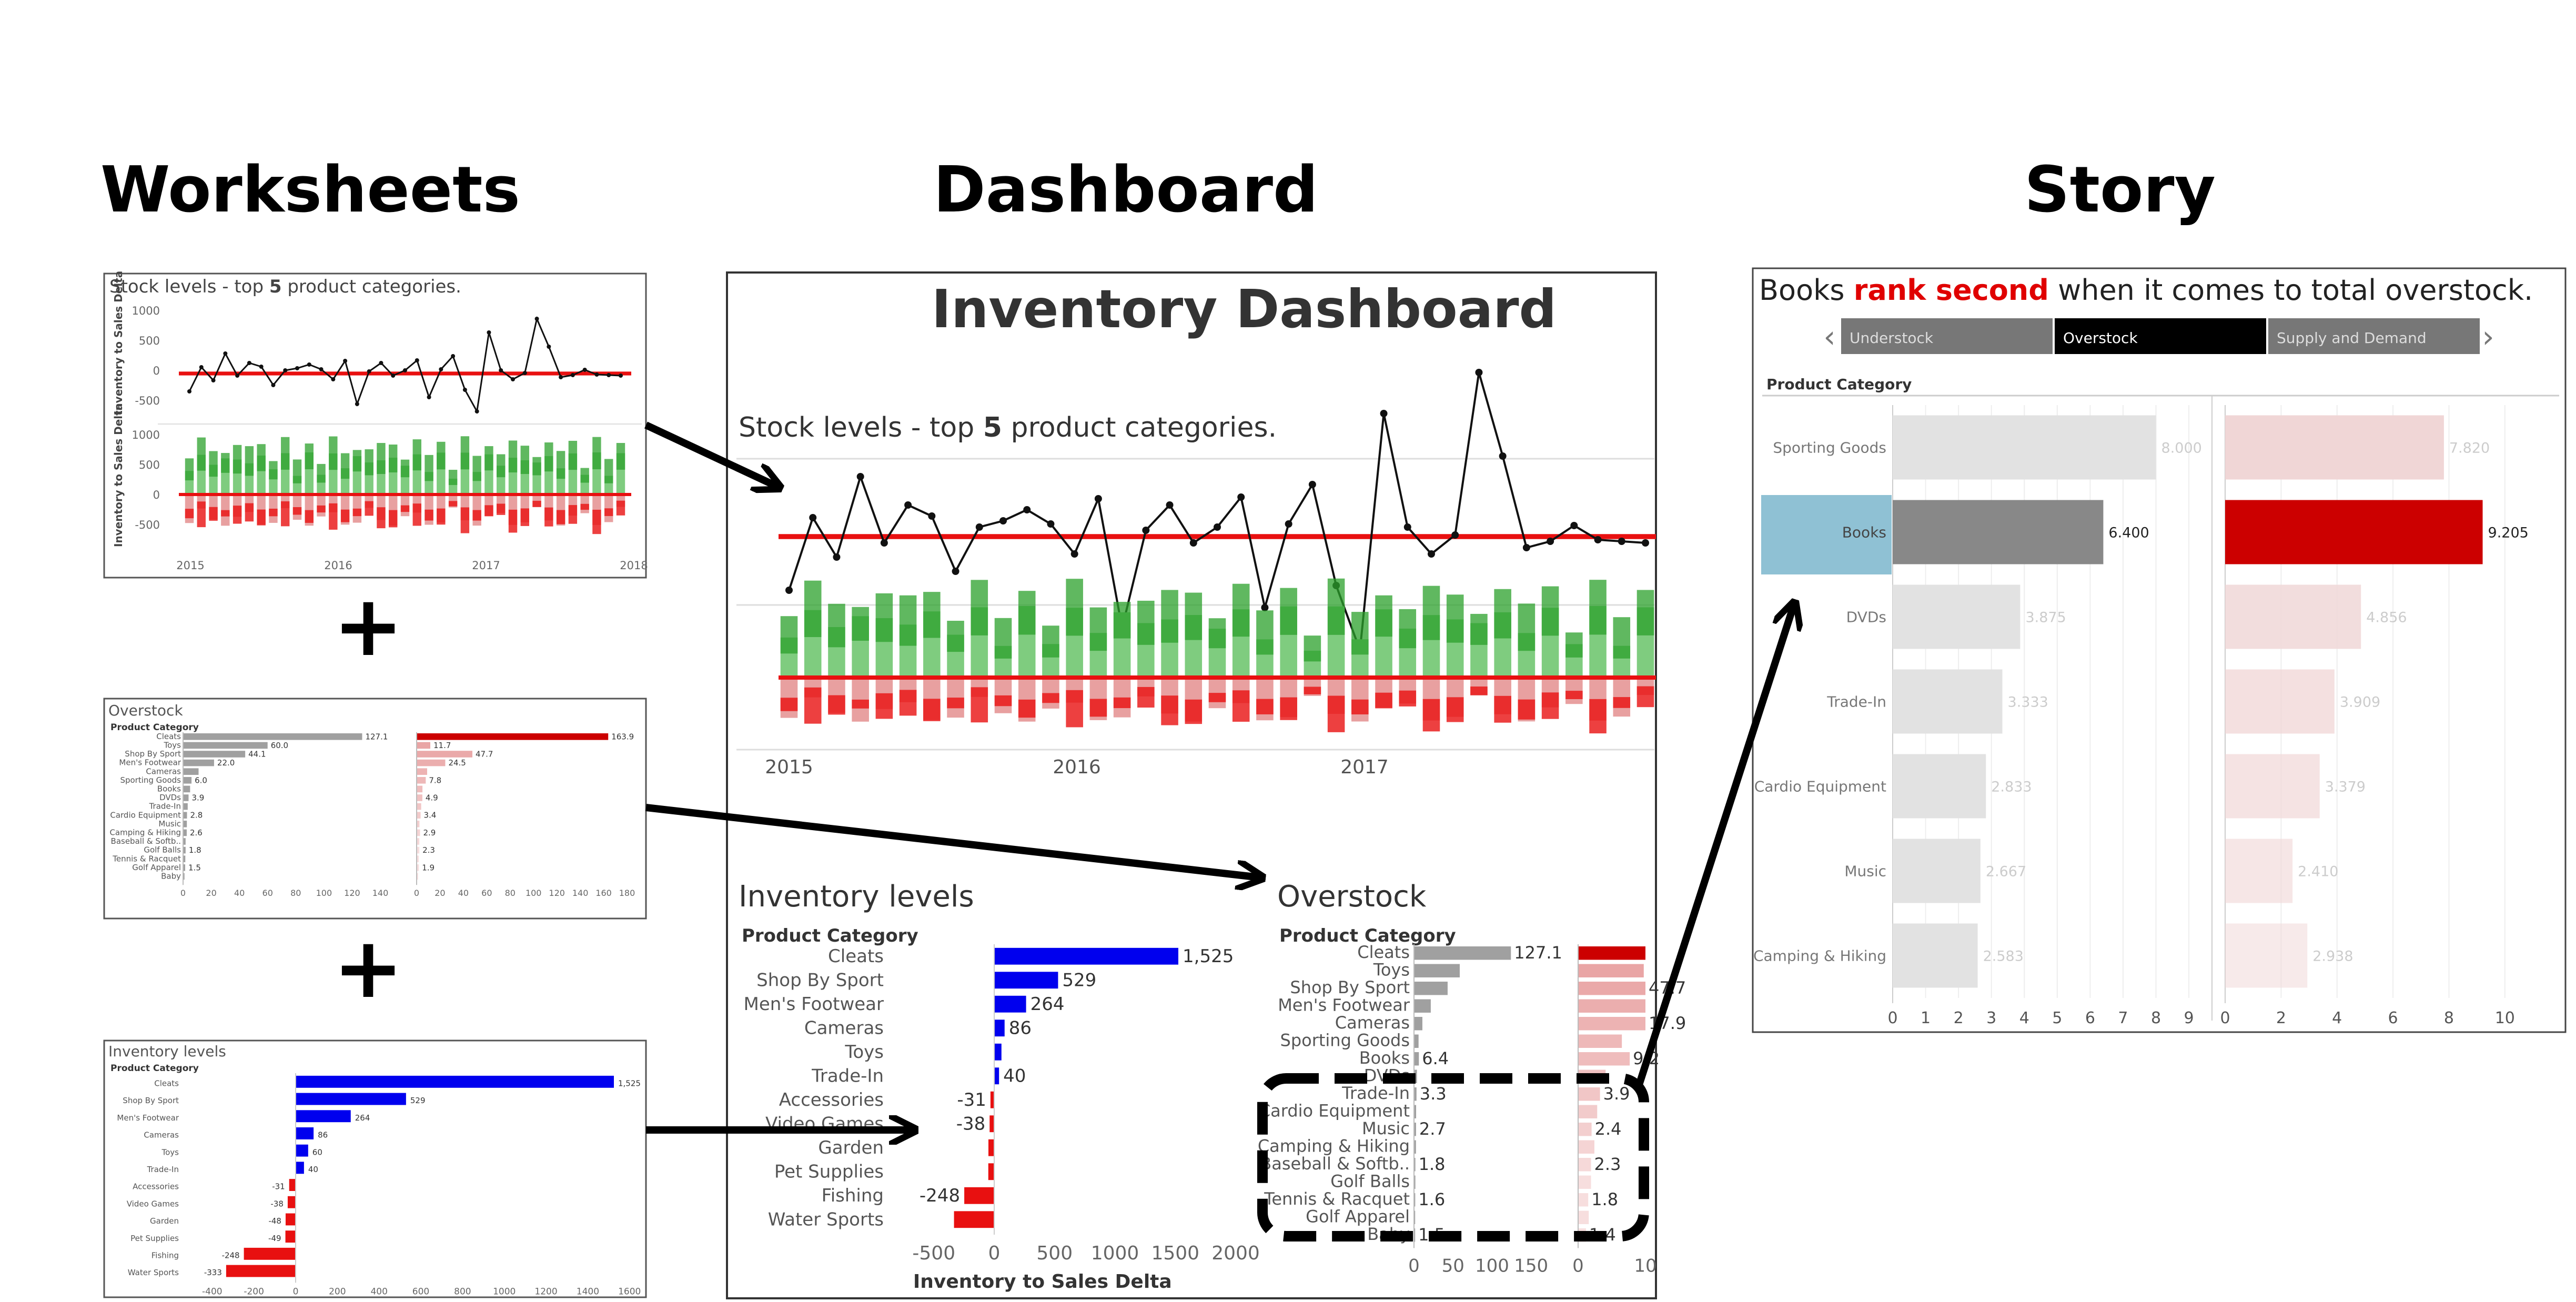 This screenshot has width=2576, height=1302. I want to click on dashboard-dashed-highlight, so click(1453, 1157).